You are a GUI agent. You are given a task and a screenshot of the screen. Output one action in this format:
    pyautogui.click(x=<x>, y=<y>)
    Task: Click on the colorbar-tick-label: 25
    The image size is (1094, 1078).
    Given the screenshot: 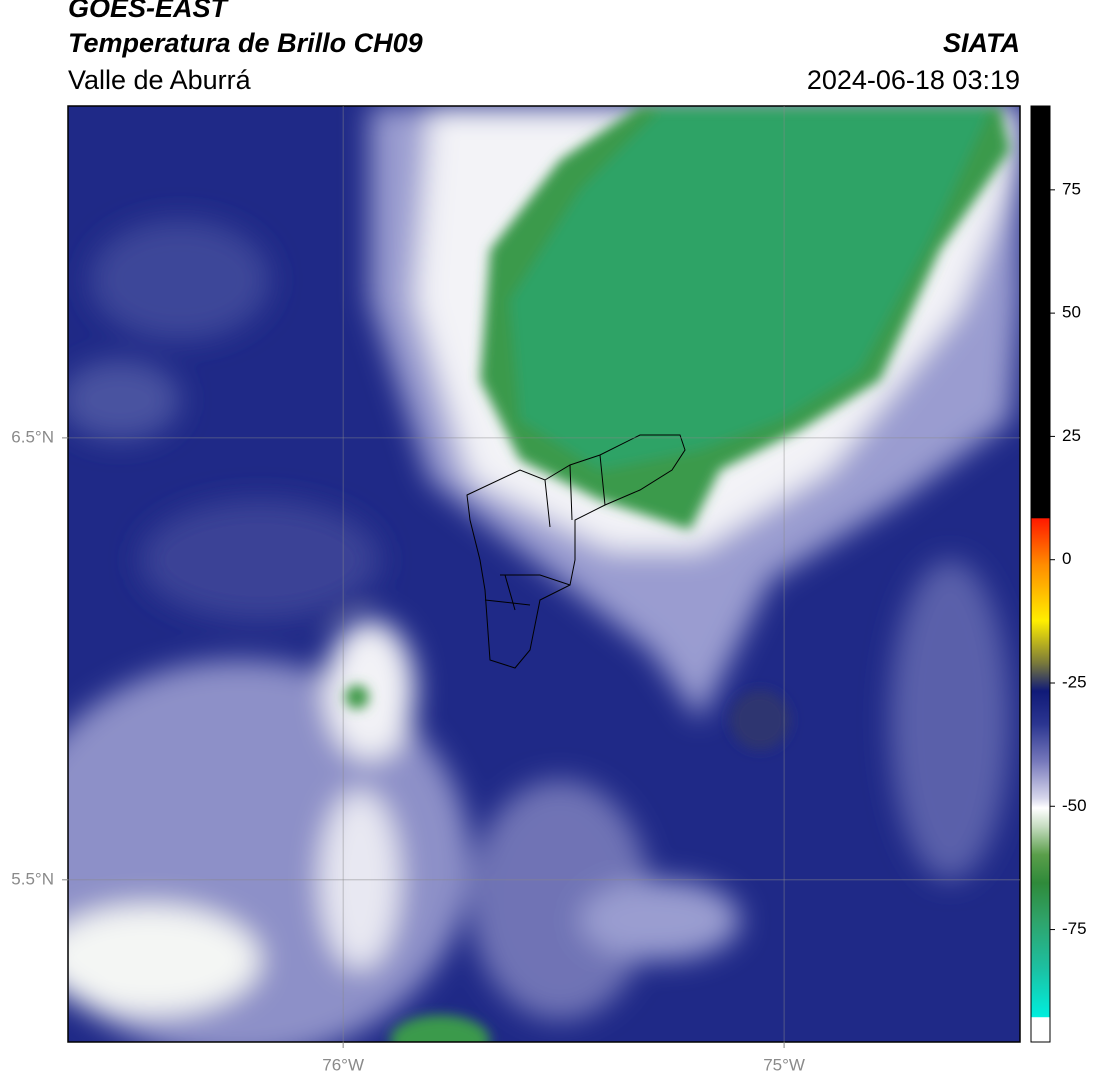 What is the action you would take?
    pyautogui.click(x=1071, y=435)
    